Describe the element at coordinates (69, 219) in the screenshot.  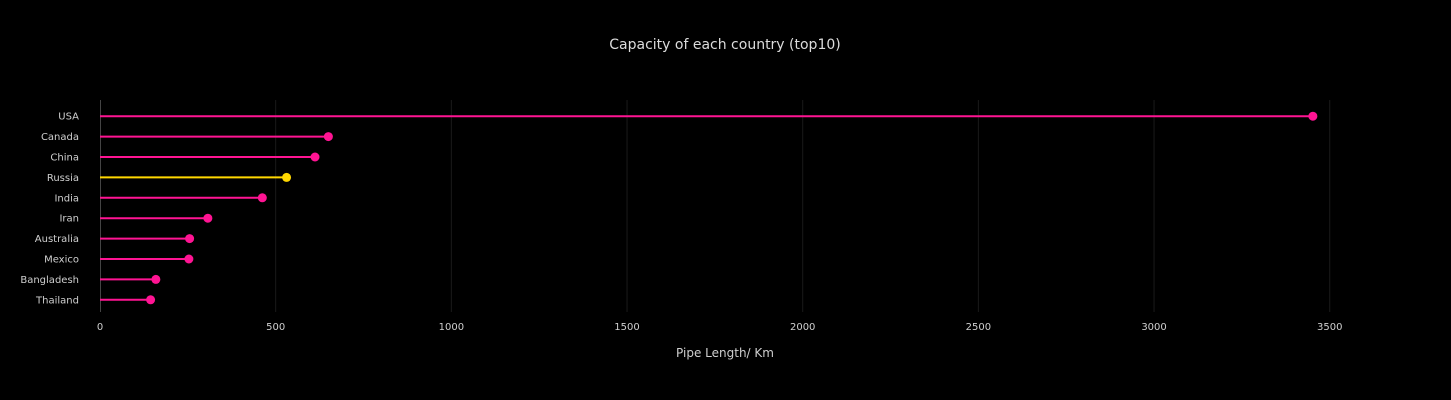
I see `y-tick-label: Iran` at that location.